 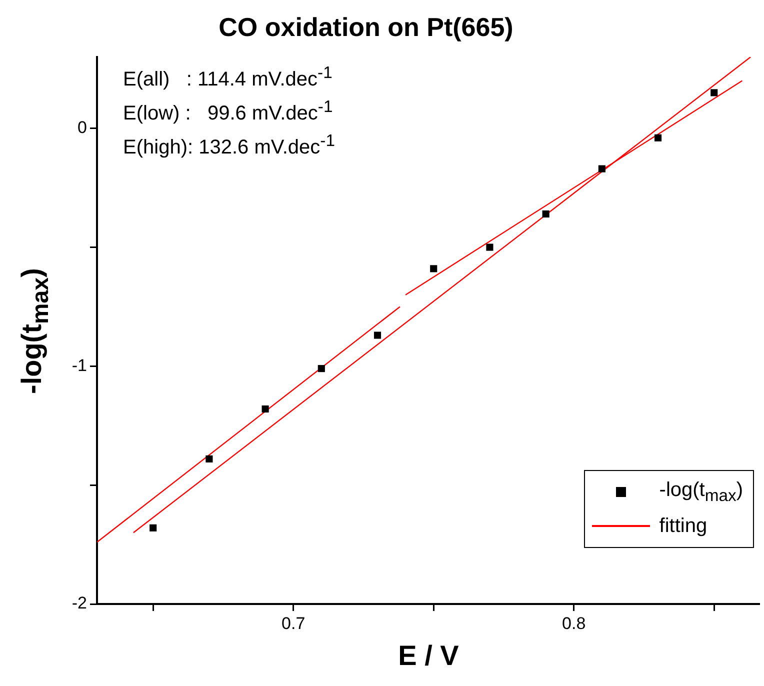 What do you see at coordinates (574, 623) in the screenshot?
I see `x-tick-label: 0.8` at bounding box center [574, 623].